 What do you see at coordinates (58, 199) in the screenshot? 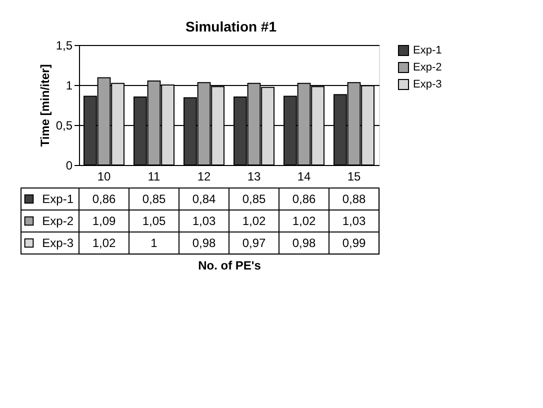
I see `legend-label: Exp-1` at bounding box center [58, 199].